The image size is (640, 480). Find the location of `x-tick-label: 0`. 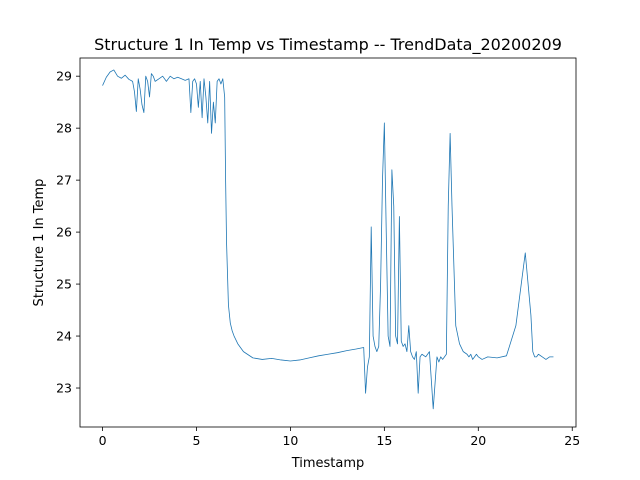

x-tick-label: 0 is located at coordinates (103, 440).